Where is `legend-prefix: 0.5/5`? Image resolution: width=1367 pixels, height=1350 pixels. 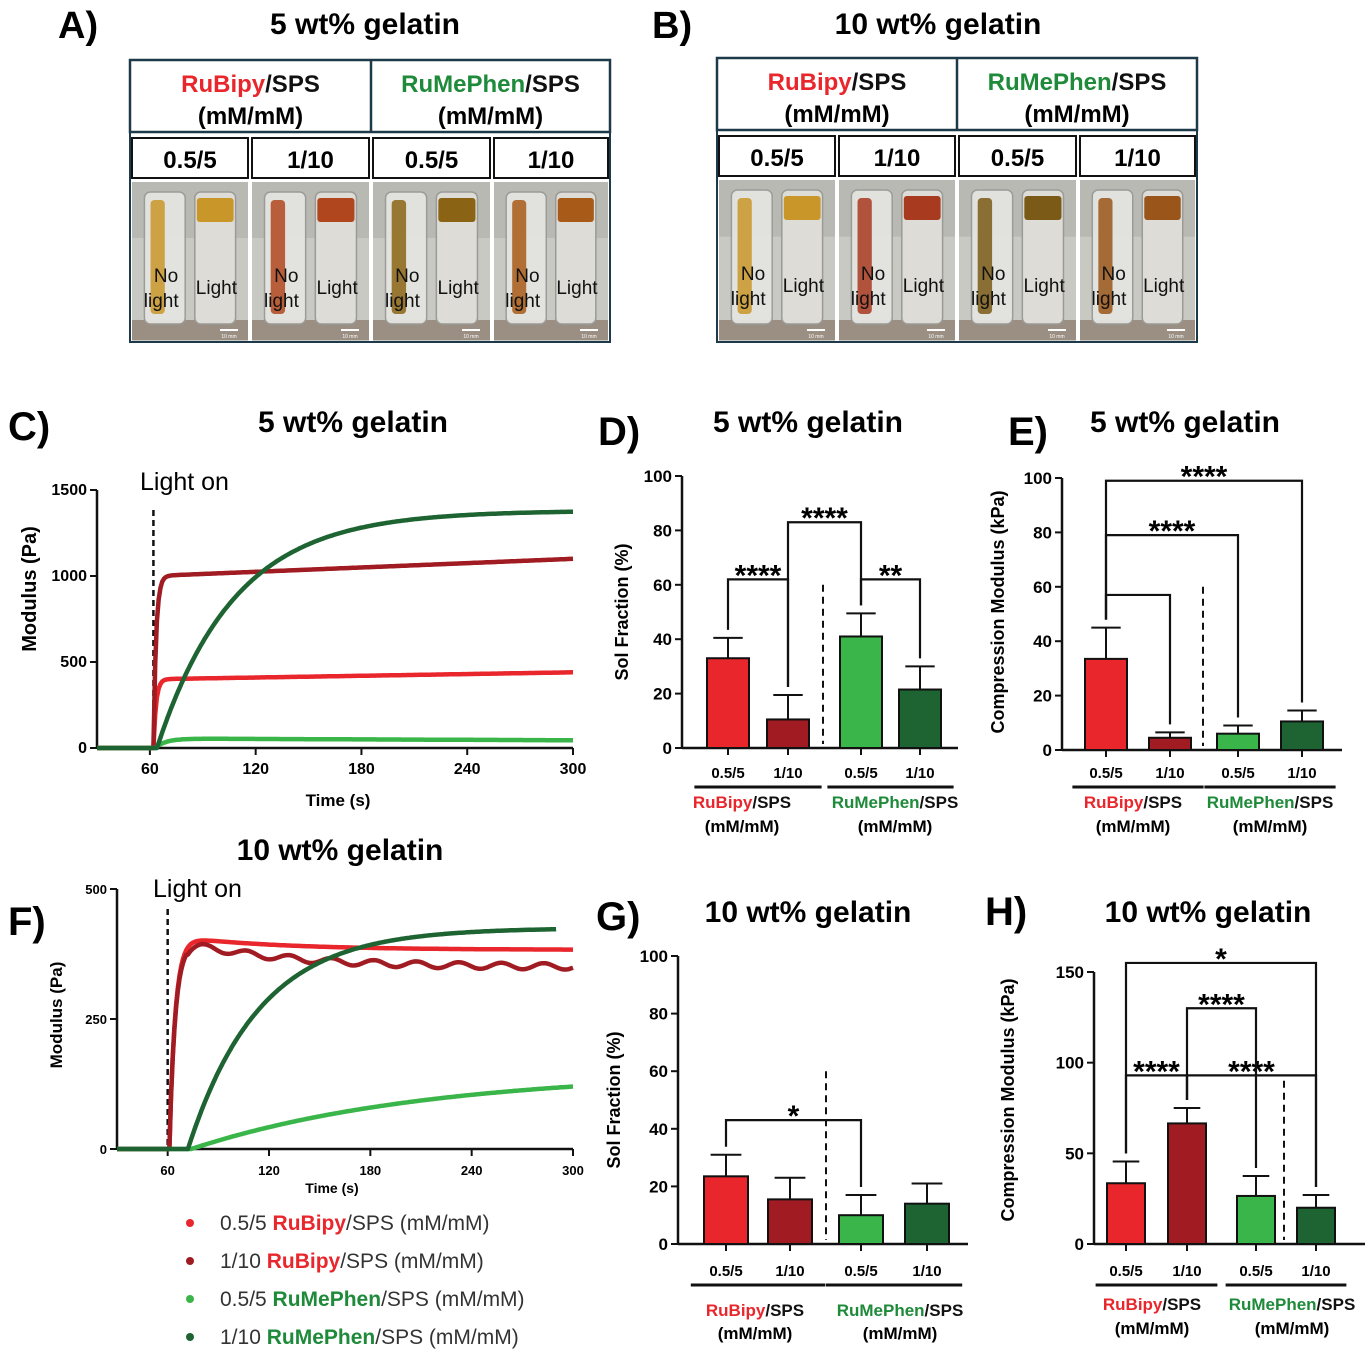 legend-prefix: 0.5/5 is located at coordinates (246, 1223).